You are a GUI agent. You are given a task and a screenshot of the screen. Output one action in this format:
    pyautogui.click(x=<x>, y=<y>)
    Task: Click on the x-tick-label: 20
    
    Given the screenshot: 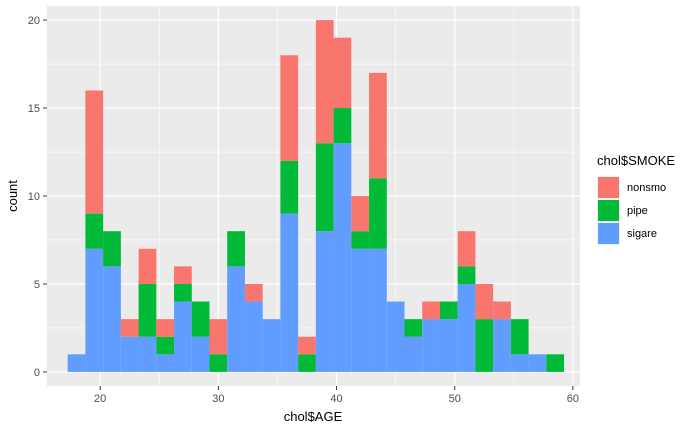 What is the action you would take?
    pyautogui.click(x=100, y=399)
    